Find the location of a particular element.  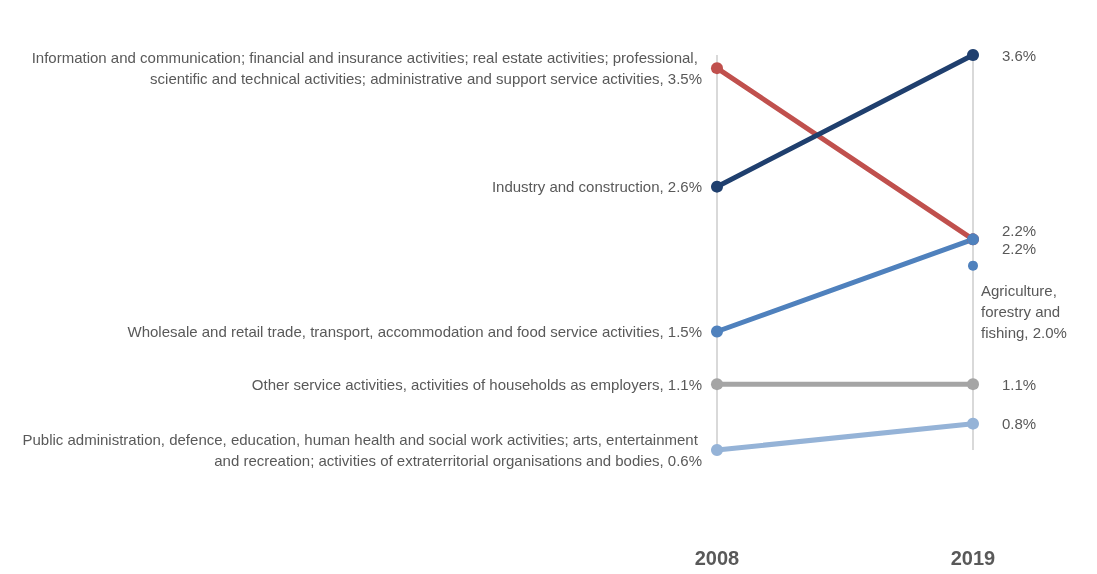

text: Industry and construction, 2.6% is located at coordinates (596, 187).